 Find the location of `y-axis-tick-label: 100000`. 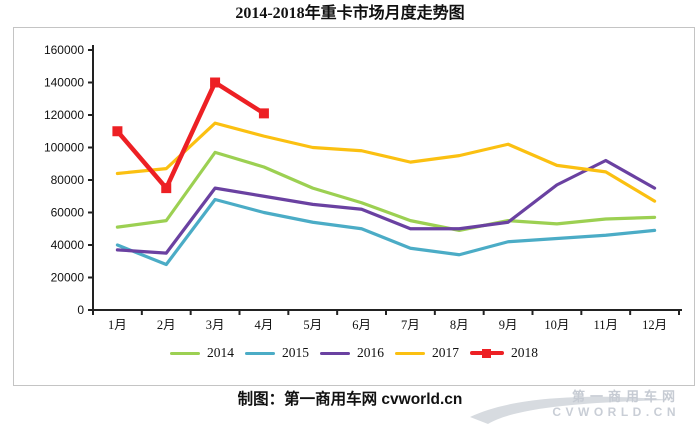

y-axis-tick-label: 100000 is located at coordinates (64, 148).